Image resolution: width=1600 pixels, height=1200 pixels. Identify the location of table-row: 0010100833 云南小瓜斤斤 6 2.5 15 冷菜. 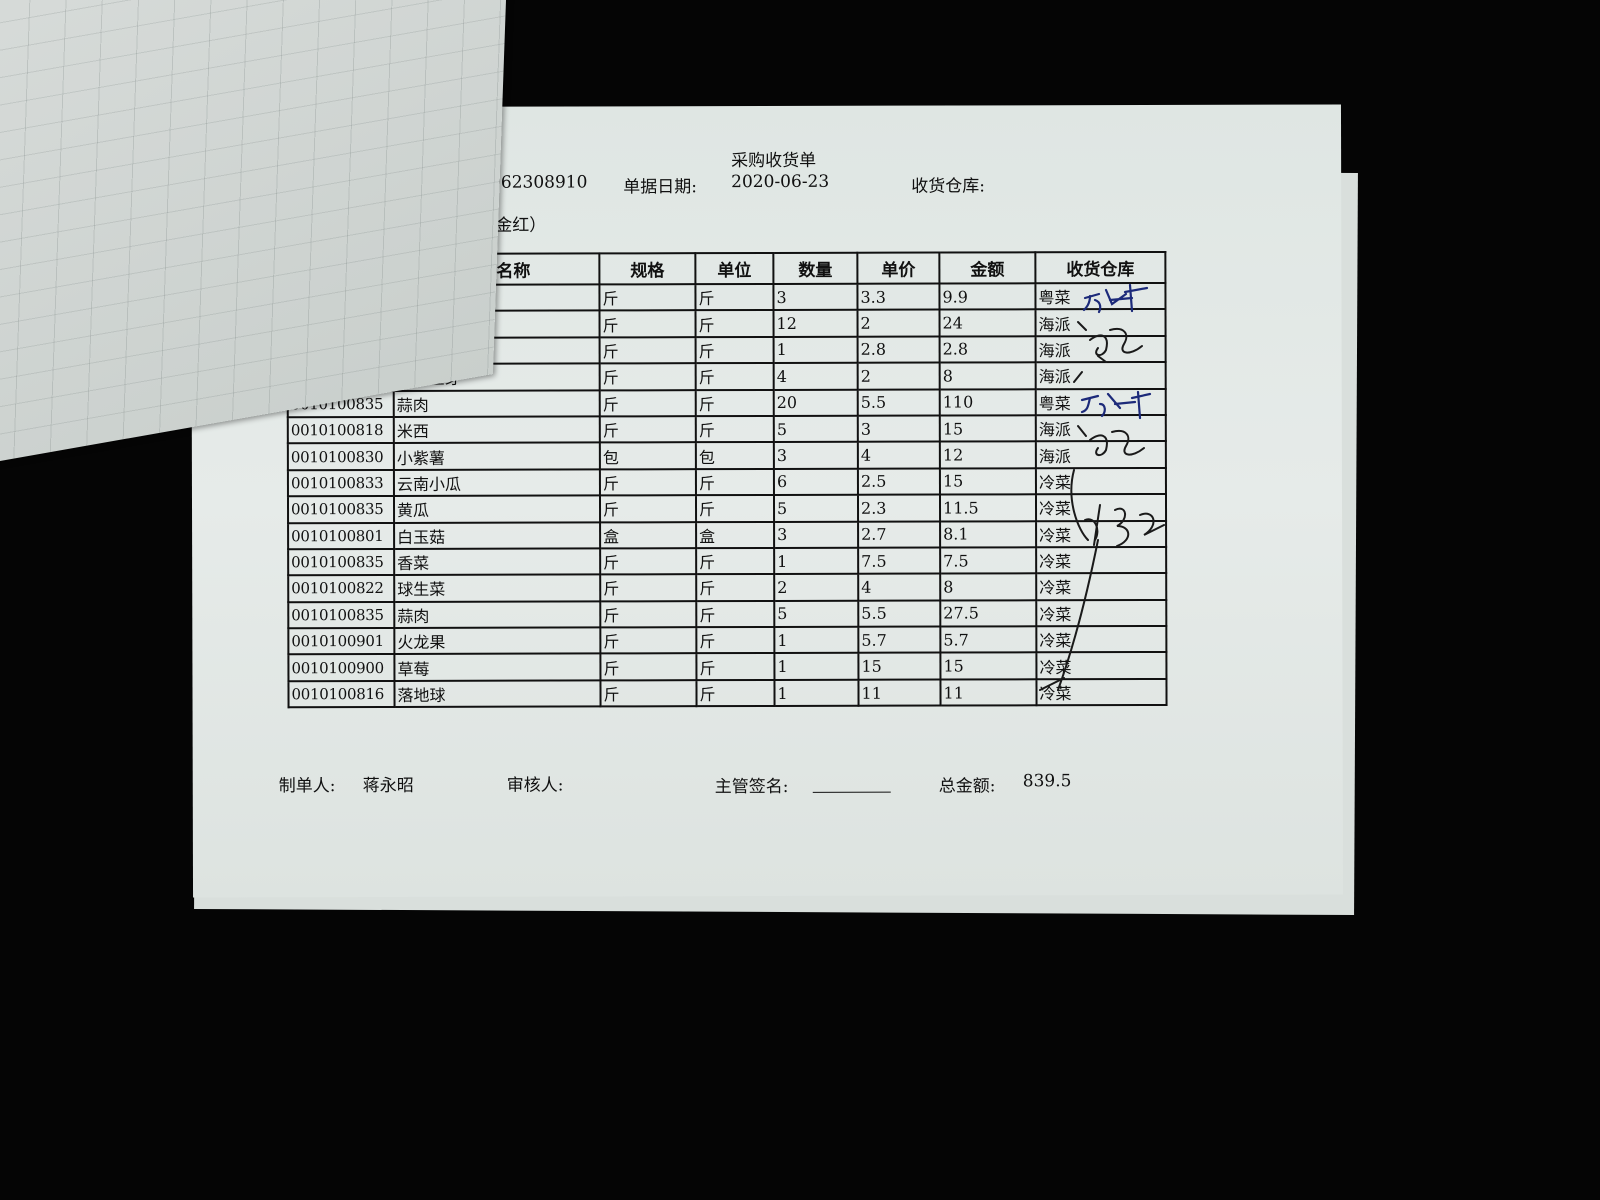
(726, 482).